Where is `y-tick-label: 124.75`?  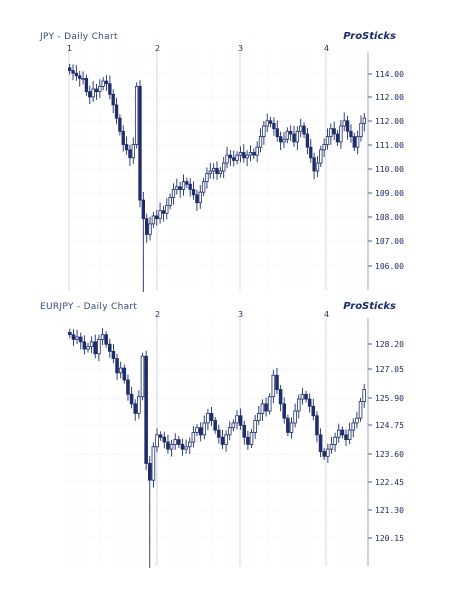
y-tick-label: 124.75 is located at coordinates (389, 425).